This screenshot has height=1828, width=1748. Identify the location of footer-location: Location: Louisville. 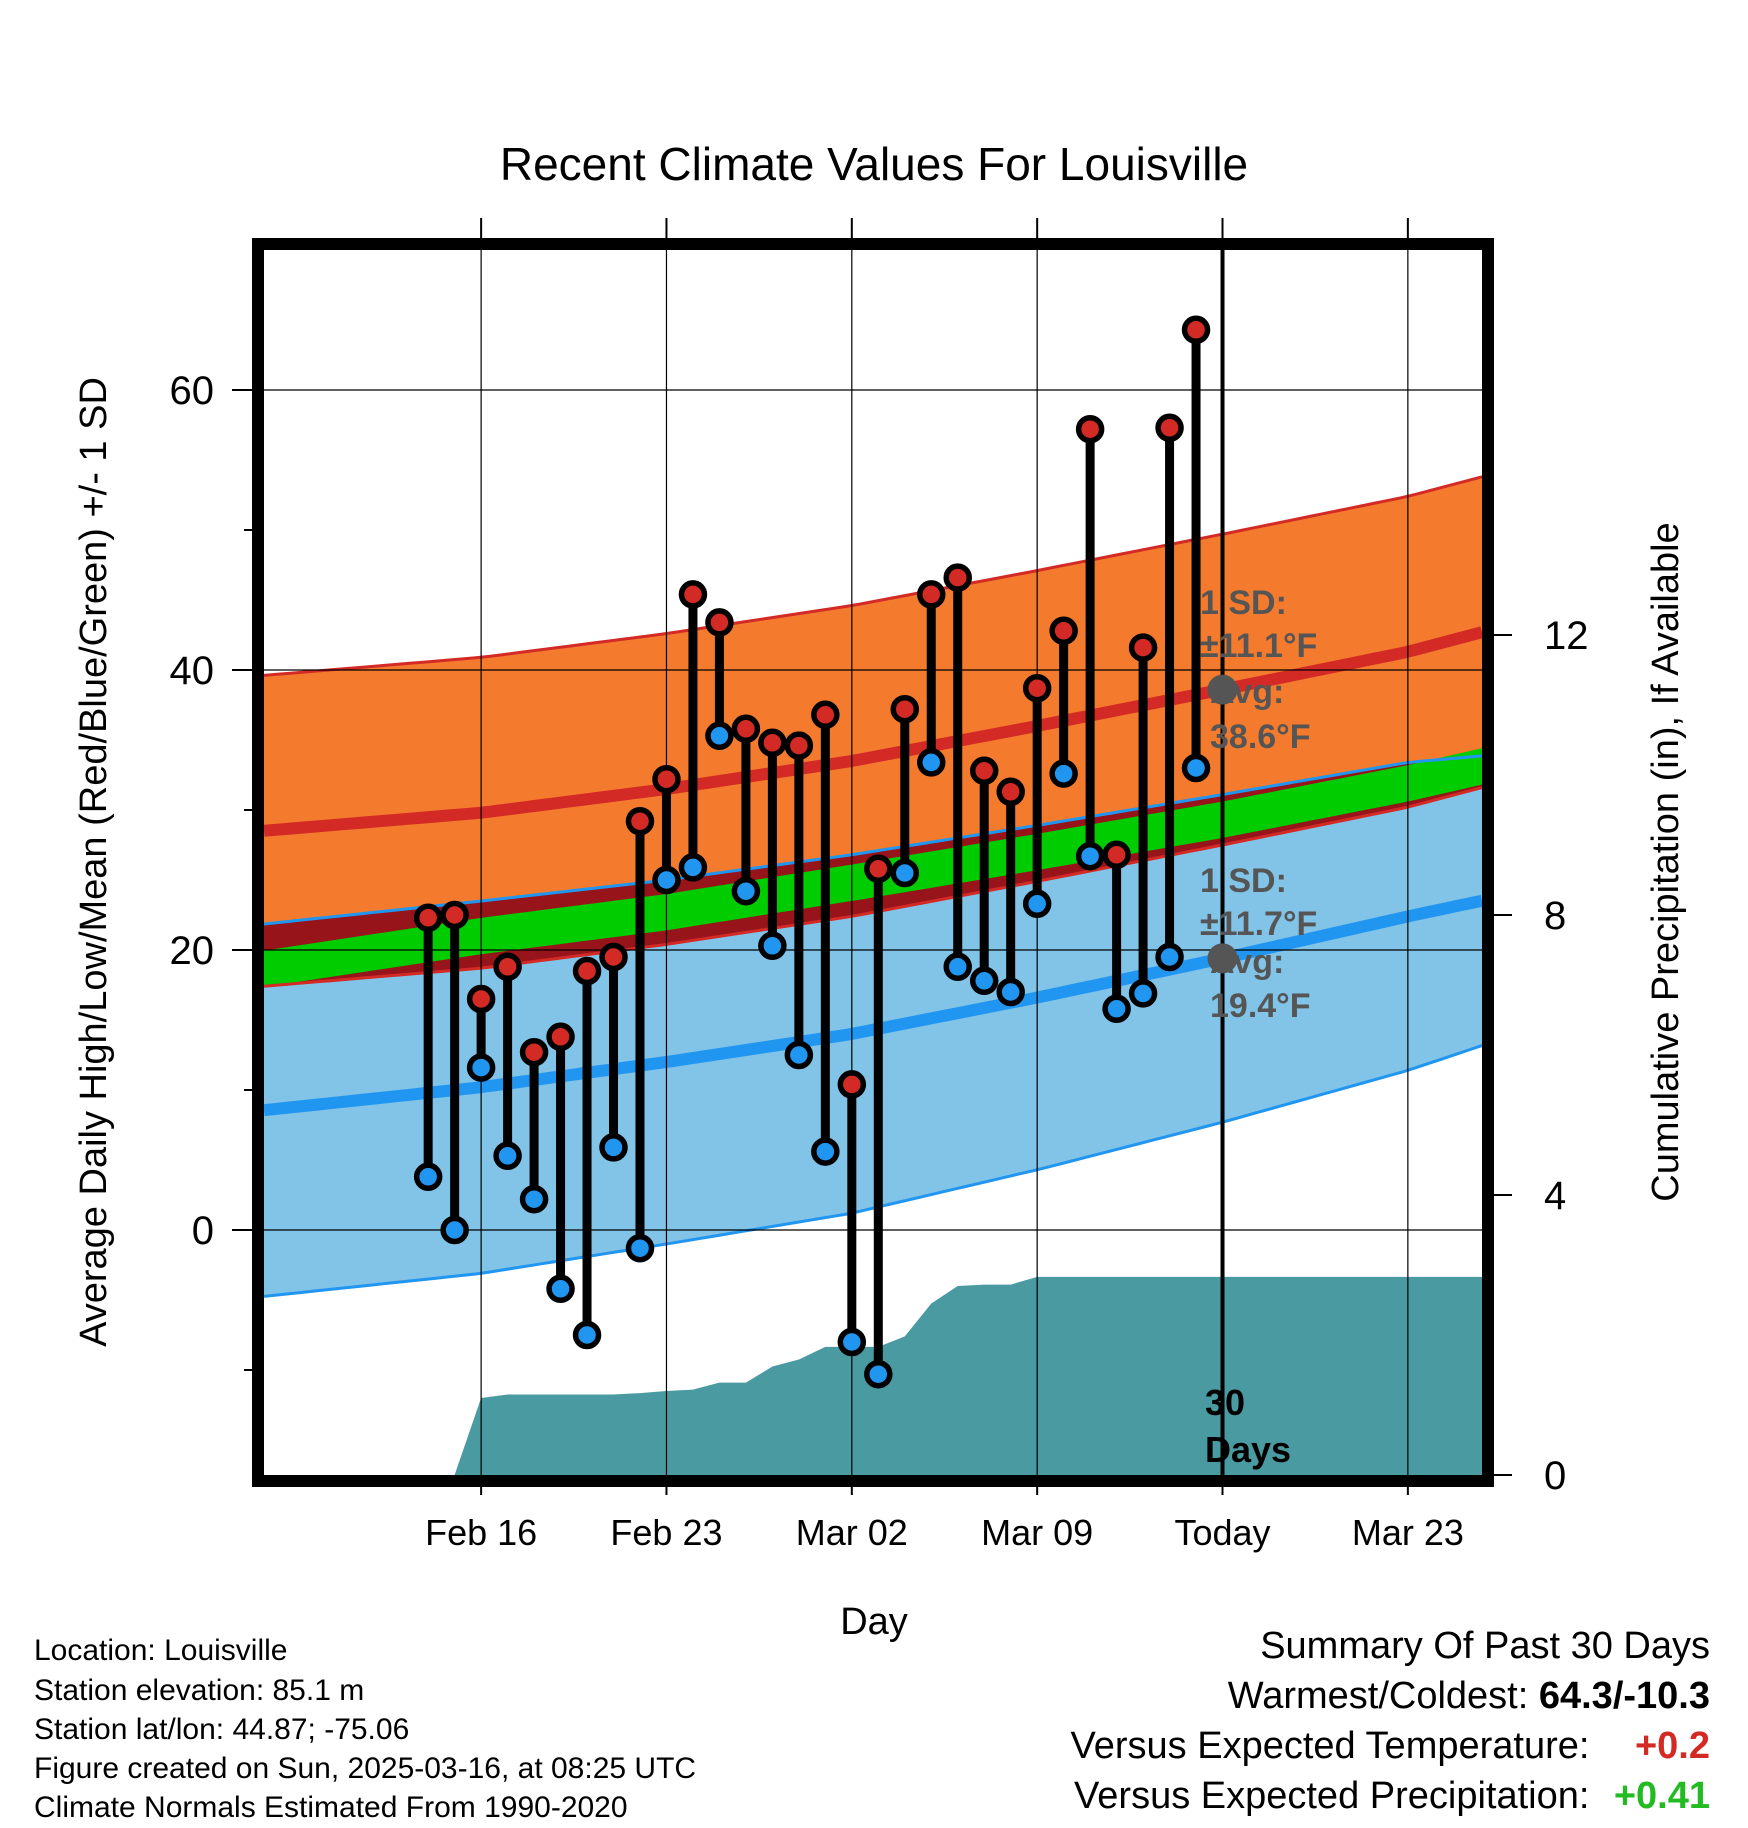
(161, 1650).